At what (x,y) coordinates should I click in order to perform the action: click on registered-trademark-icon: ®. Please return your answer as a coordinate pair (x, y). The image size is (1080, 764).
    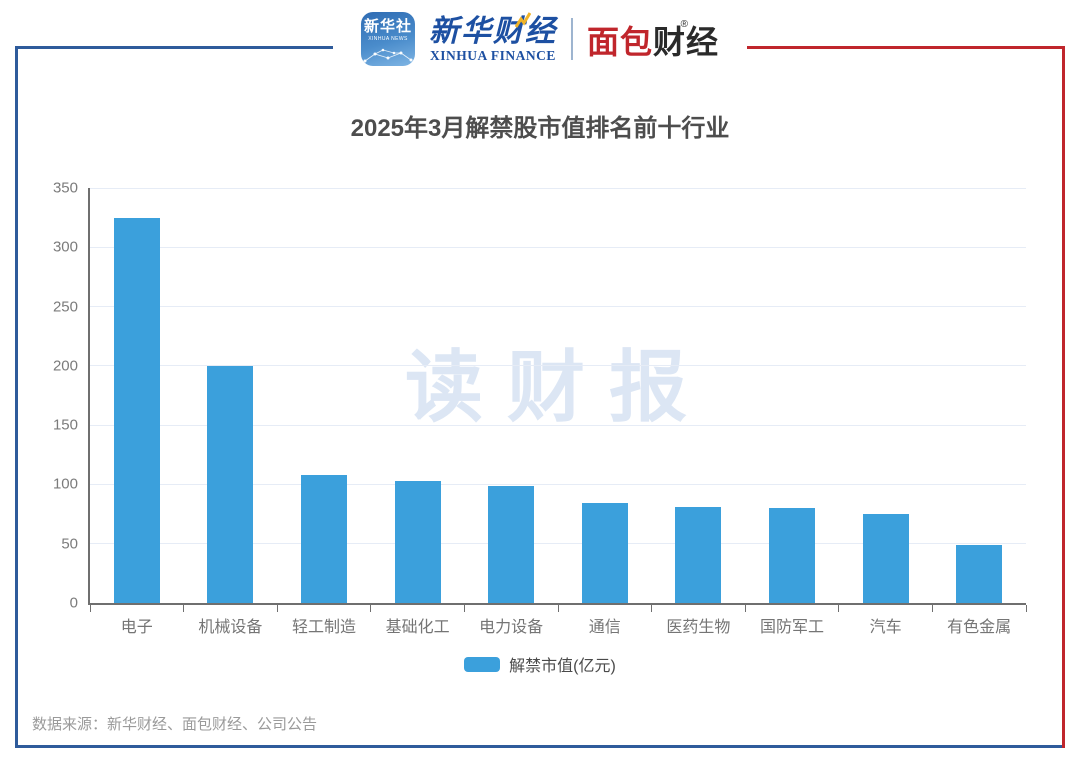
    Looking at the image, I should click on (685, 24).